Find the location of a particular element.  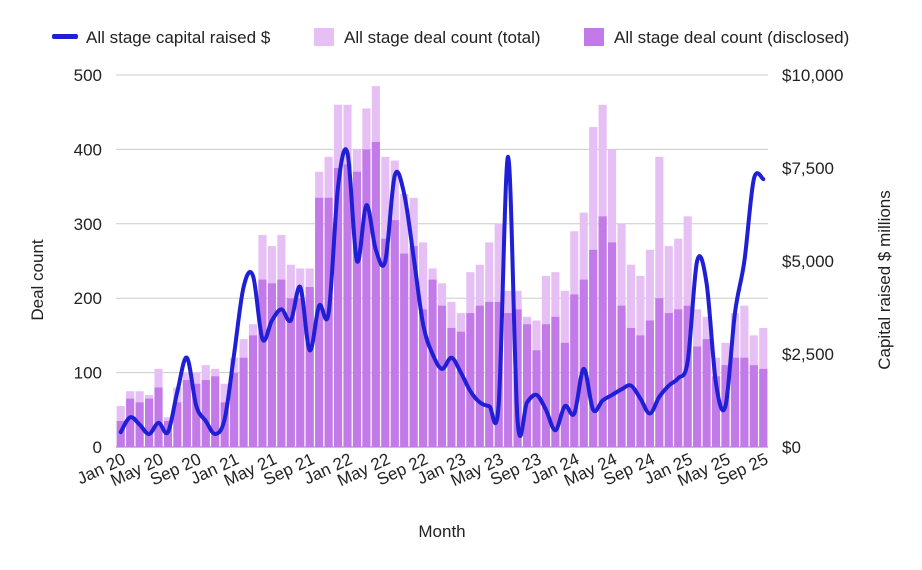

y-left-tick-label: 100 is located at coordinates (88, 373).